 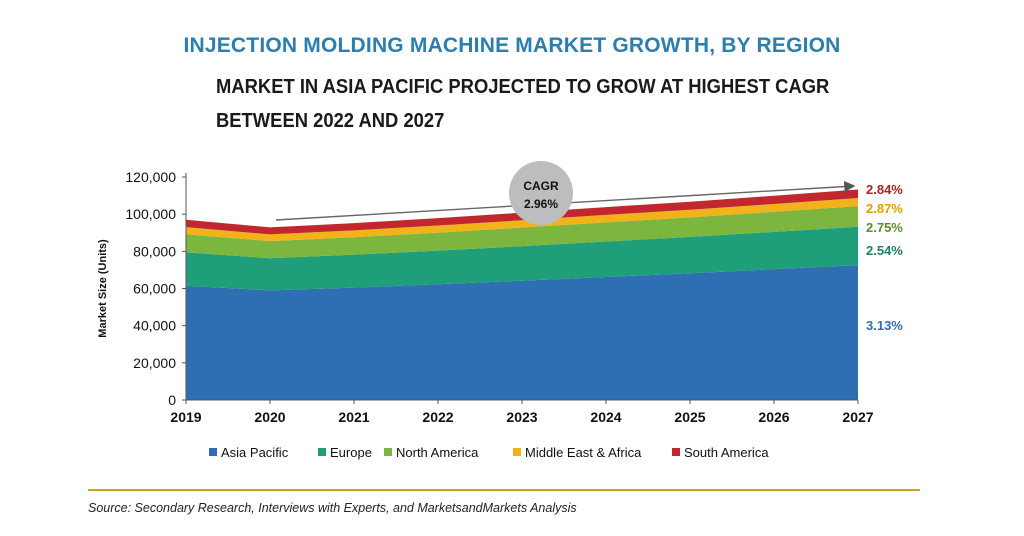 What do you see at coordinates (726, 452) in the screenshot?
I see `legend-label: South America` at bounding box center [726, 452].